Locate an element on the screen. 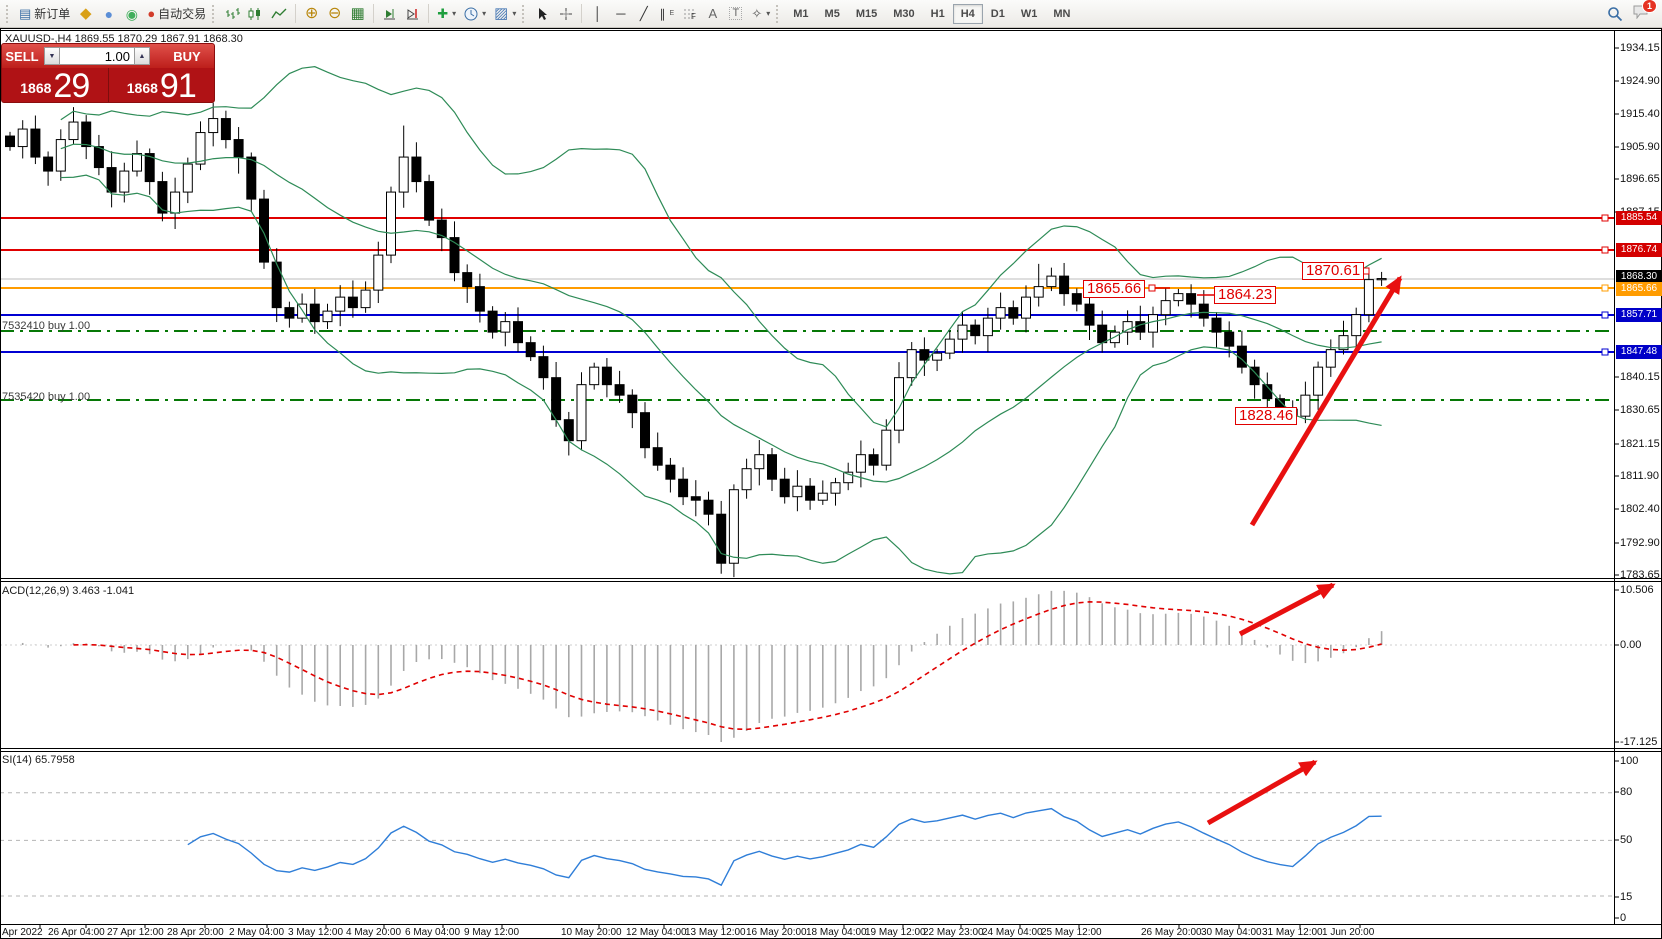 Image resolution: width=1662 pixels, height=939 pixels. price-tag-1868.30: 1868.30 is located at coordinates (1639, 277).